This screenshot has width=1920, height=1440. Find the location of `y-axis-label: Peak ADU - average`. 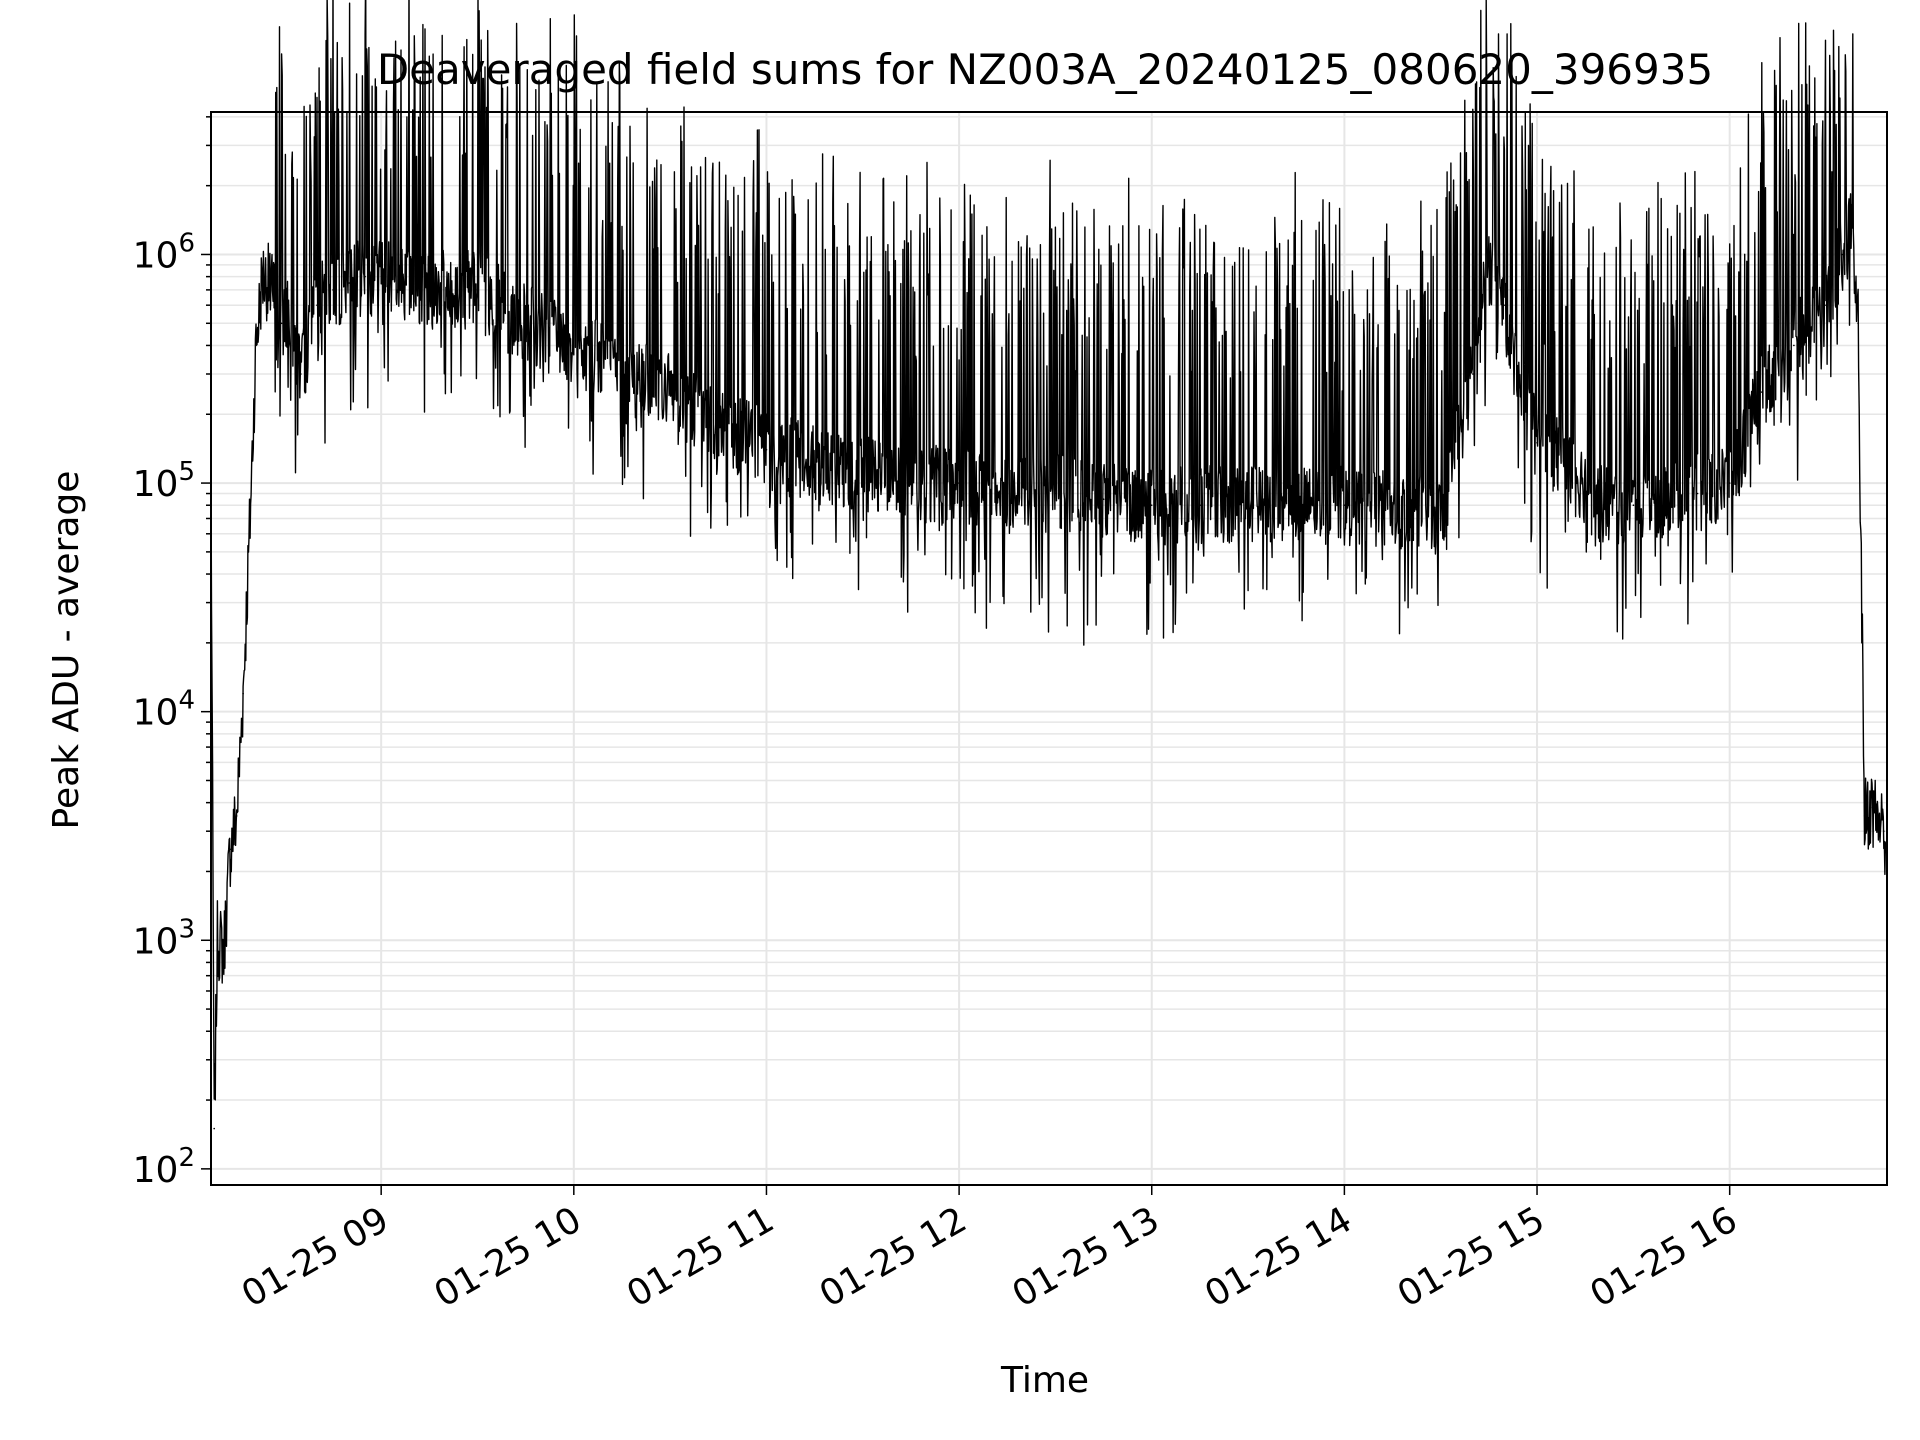

y-axis-label: Peak ADU - average is located at coordinates (66, 650).